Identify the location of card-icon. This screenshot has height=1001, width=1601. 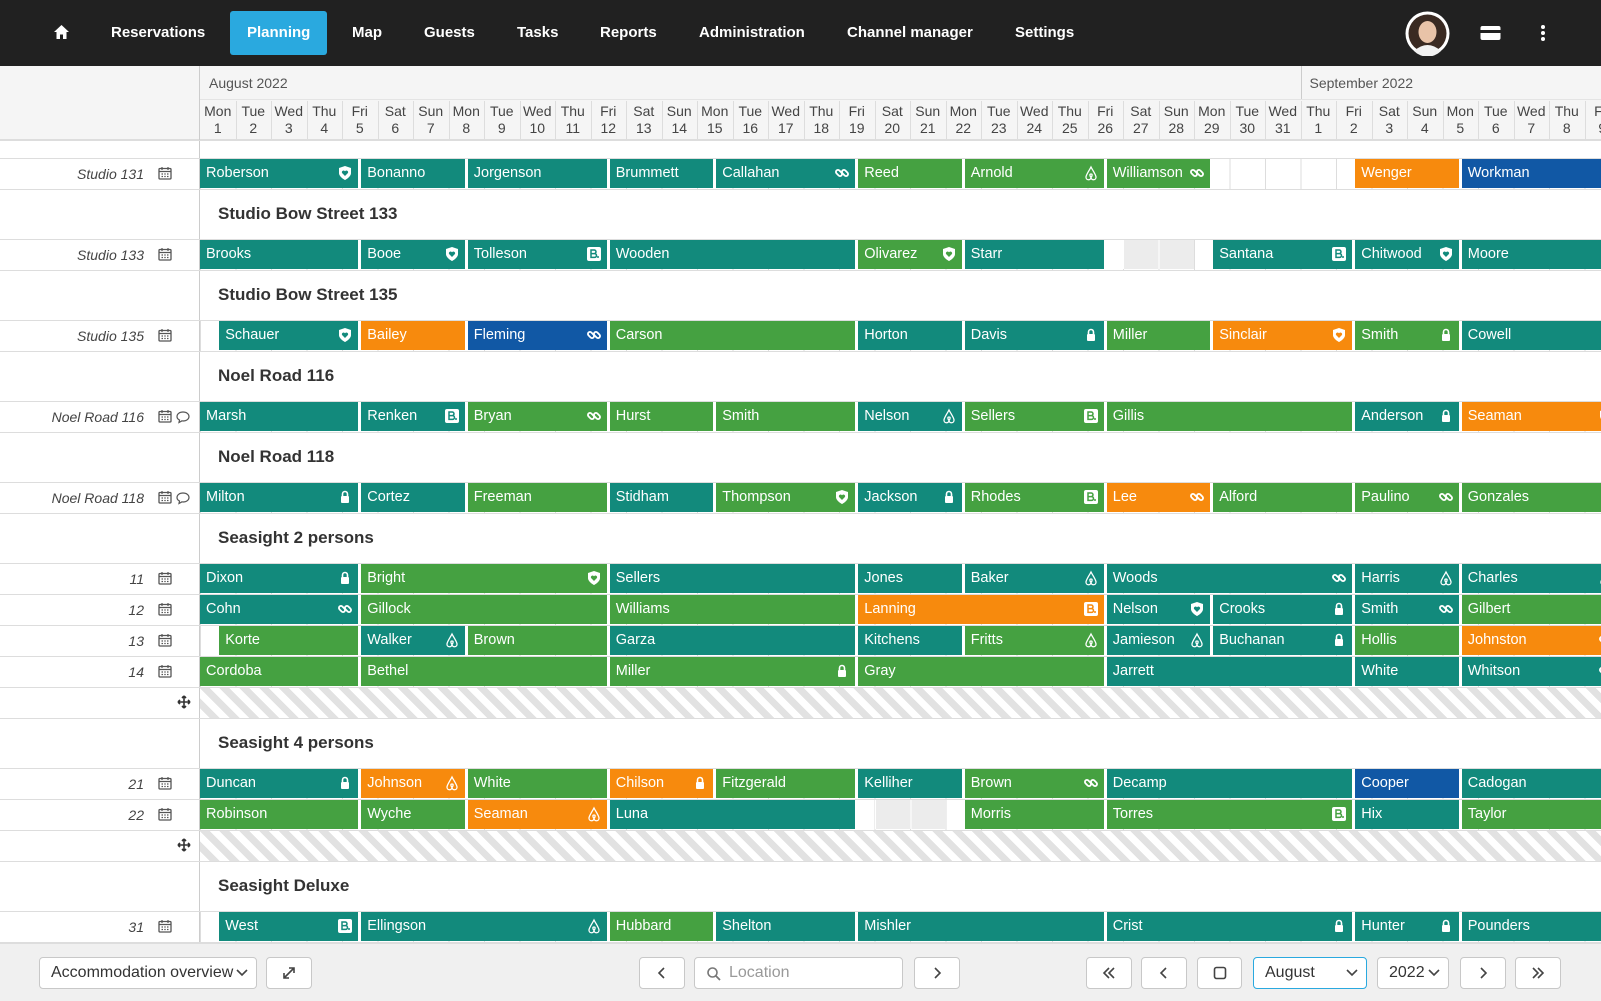
(1490, 33).